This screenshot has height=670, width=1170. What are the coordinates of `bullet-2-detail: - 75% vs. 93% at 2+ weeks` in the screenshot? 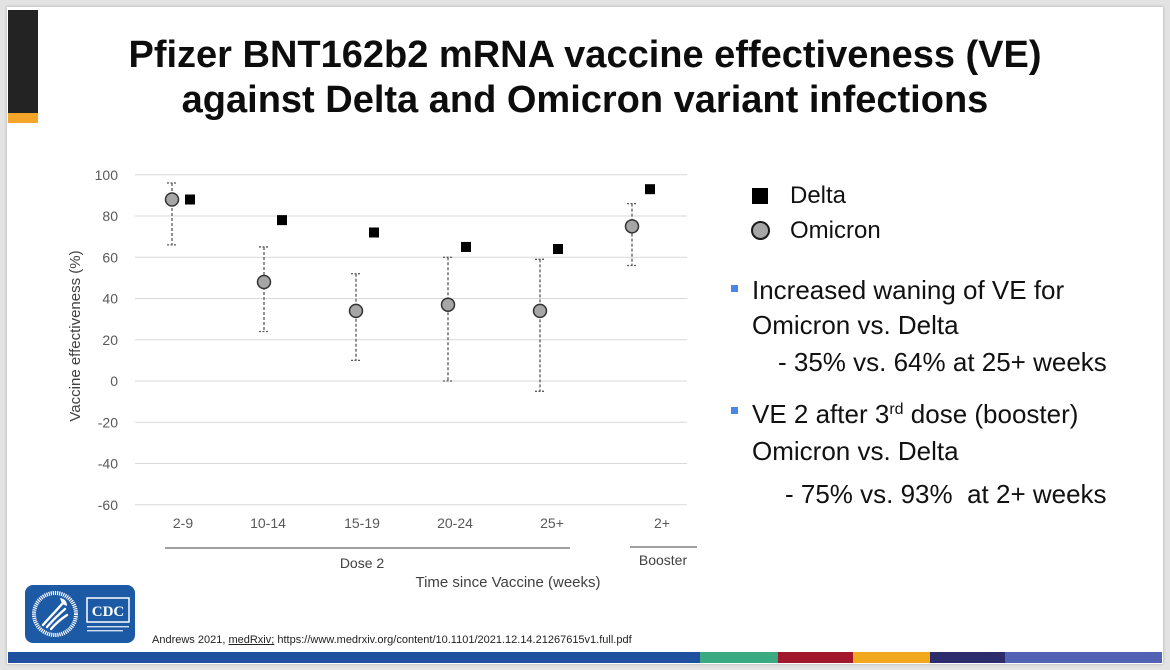 It's located at (946, 494).